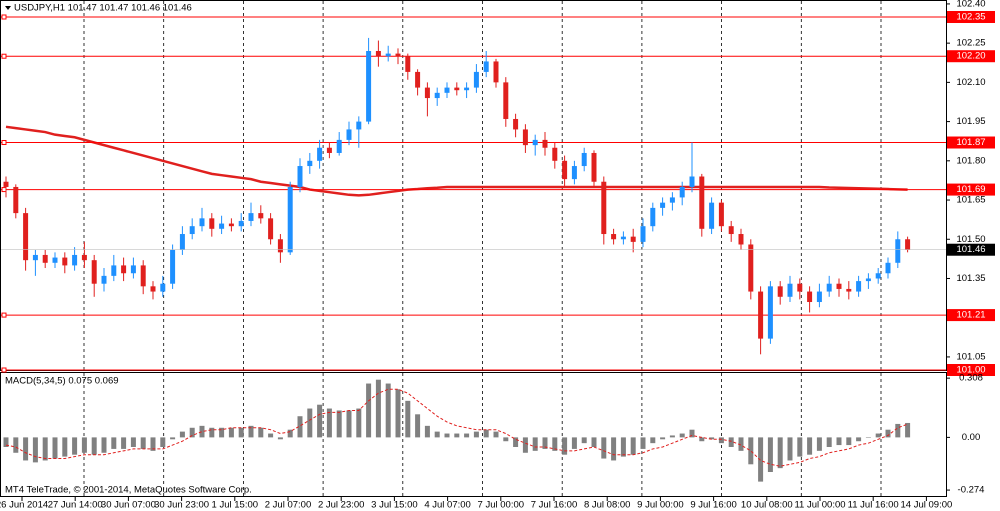  I want to click on x-tick-label: 9 Jul 00:00, so click(660, 505).